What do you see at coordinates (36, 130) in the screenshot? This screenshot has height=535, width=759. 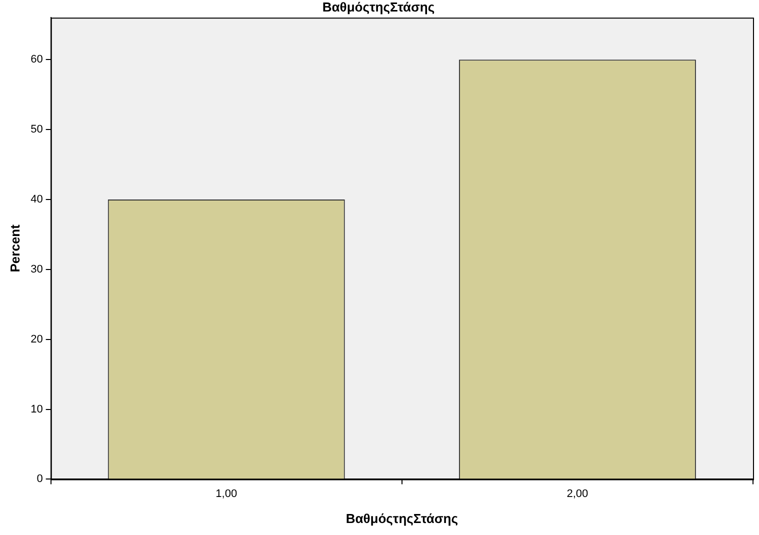 I see `y-tick-label: 50` at bounding box center [36, 130].